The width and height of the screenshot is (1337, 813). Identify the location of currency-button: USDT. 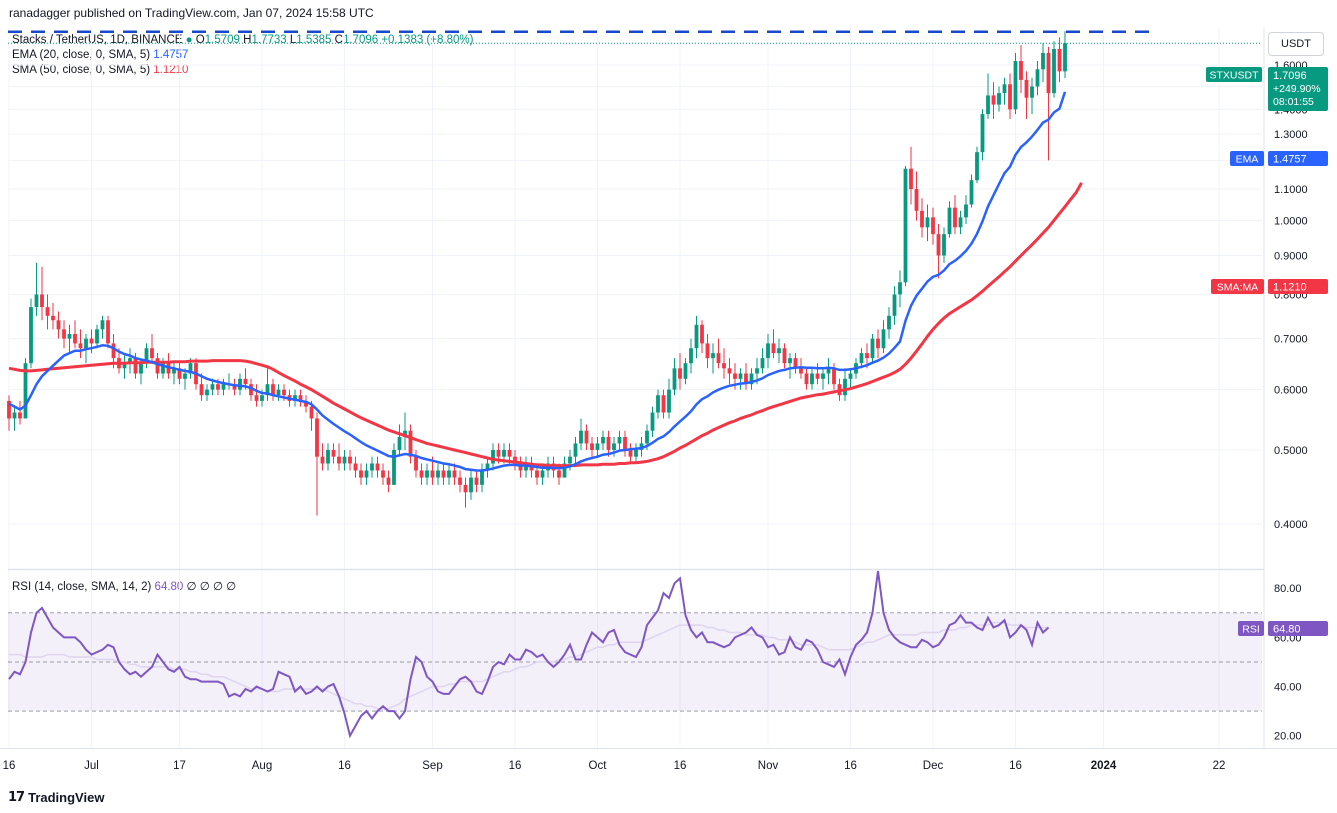
(1296, 44).